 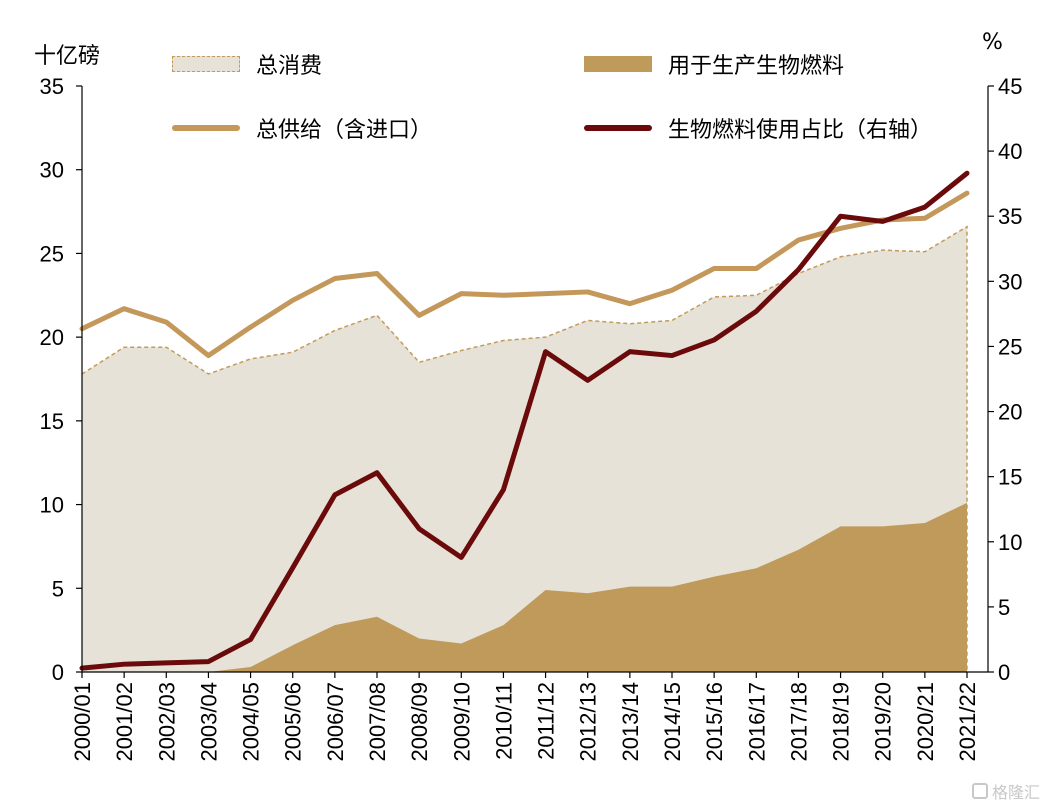 What do you see at coordinates (293, 722) in the screenshot?
I see `x-axis-tick-label: 2005/06` at bounding box center [293, 722].